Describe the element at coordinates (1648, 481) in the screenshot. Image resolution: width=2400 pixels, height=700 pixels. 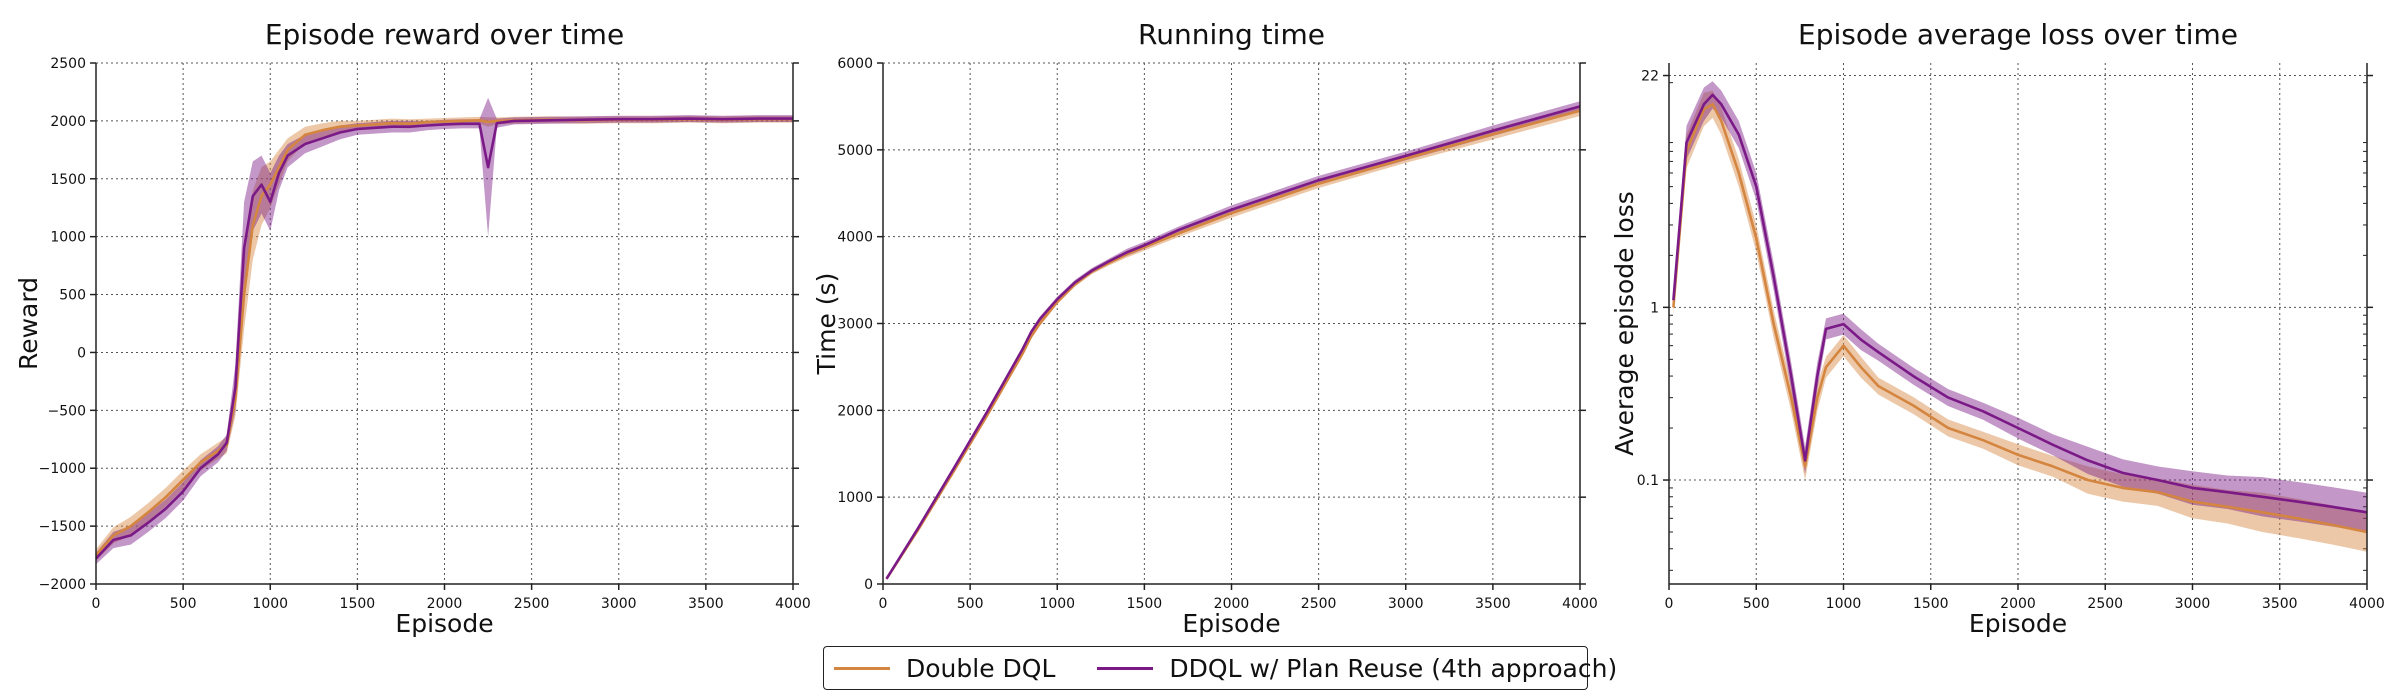
I see `y-tick-label: 0.1` at that location.